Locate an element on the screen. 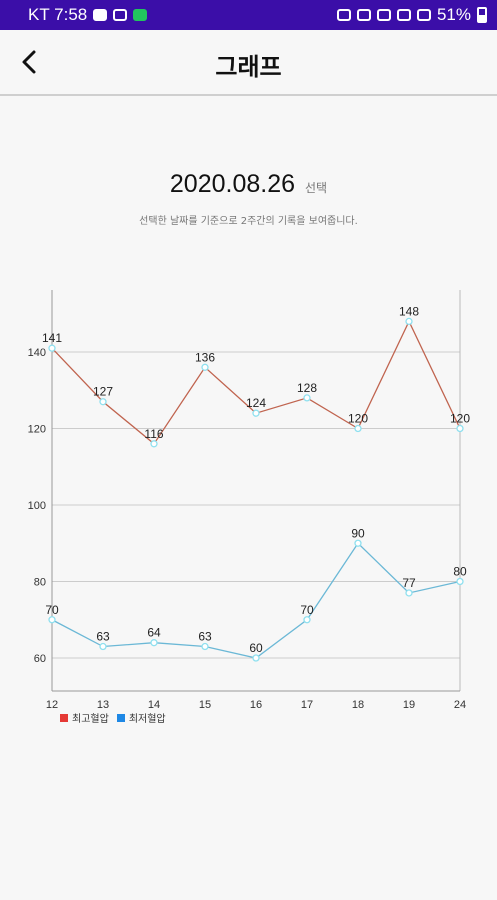  battery-icon is located at coordinates (482, 15).